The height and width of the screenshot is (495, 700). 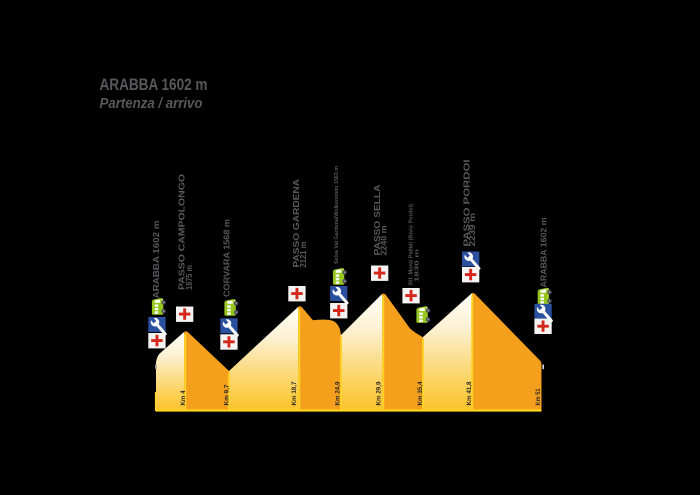 I want to click on svg-text: 2121 m, so click(x=303, y=255).